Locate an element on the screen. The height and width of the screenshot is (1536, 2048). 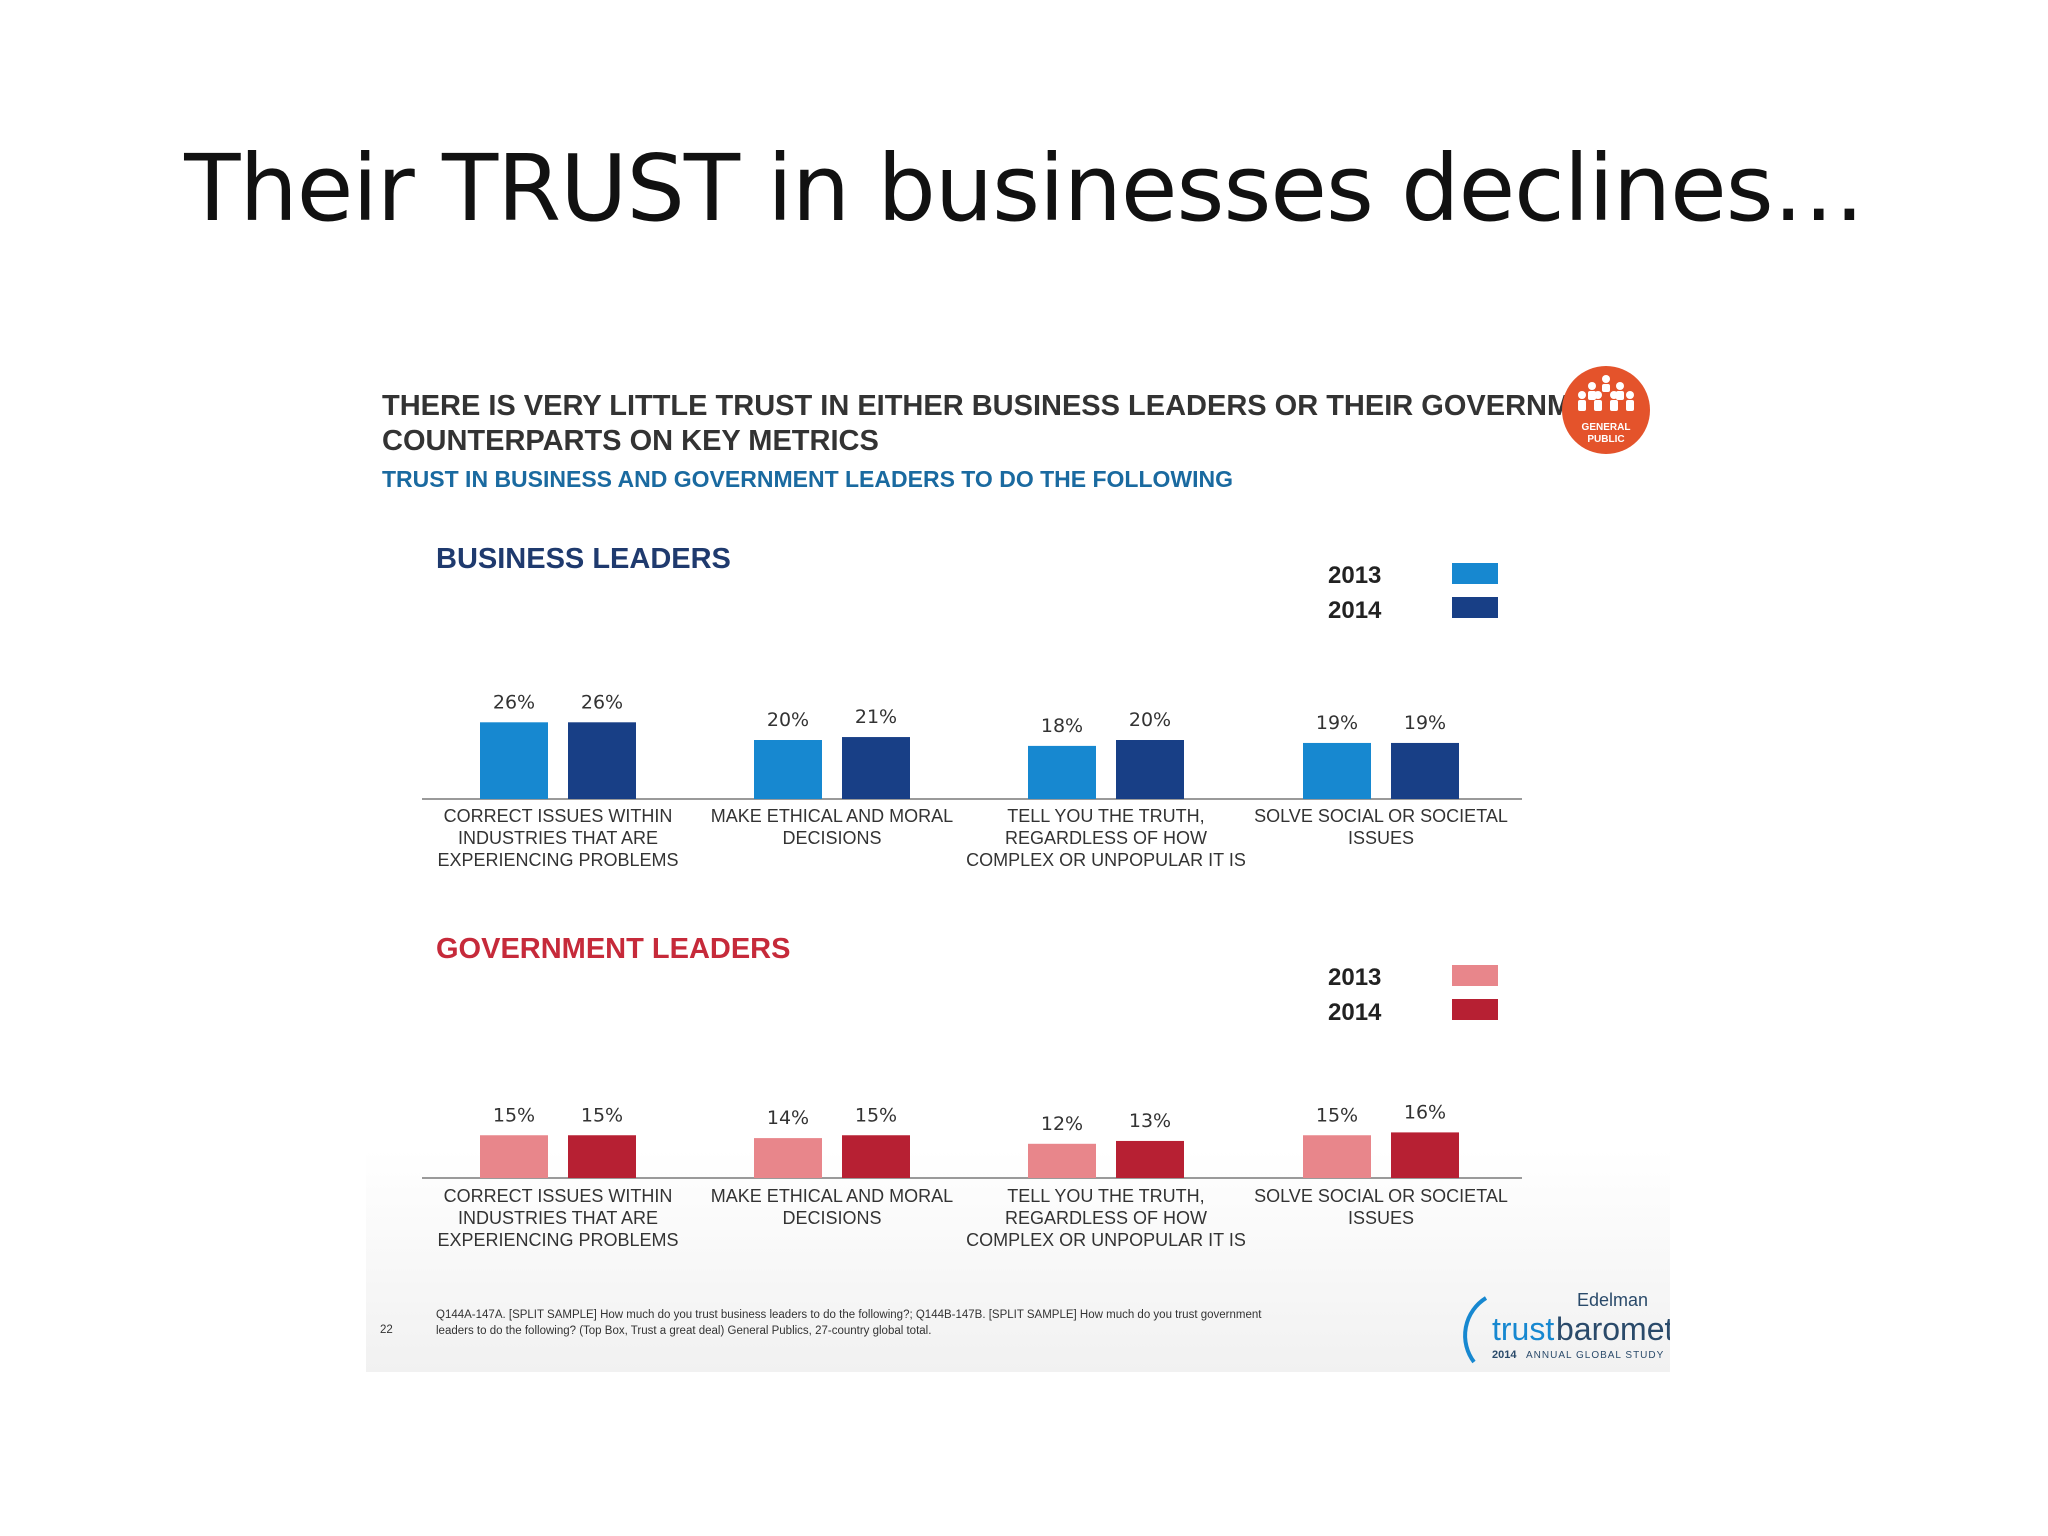
business-category-label-2: COMPLEX OR UNPOPULAR IT IS is located at coordinates (1106, 860).